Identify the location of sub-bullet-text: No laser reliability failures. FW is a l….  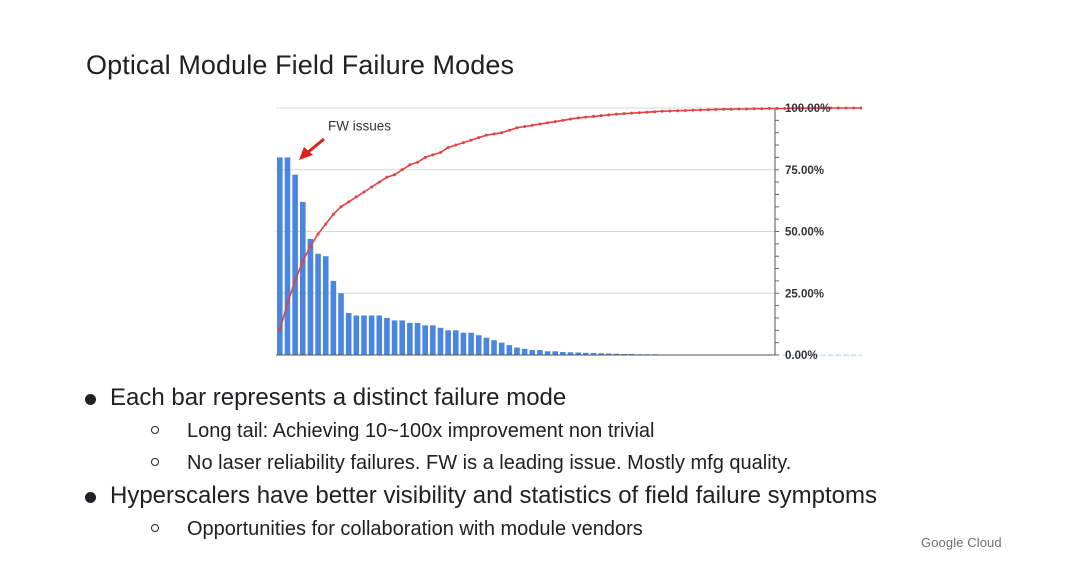
(489, 463).